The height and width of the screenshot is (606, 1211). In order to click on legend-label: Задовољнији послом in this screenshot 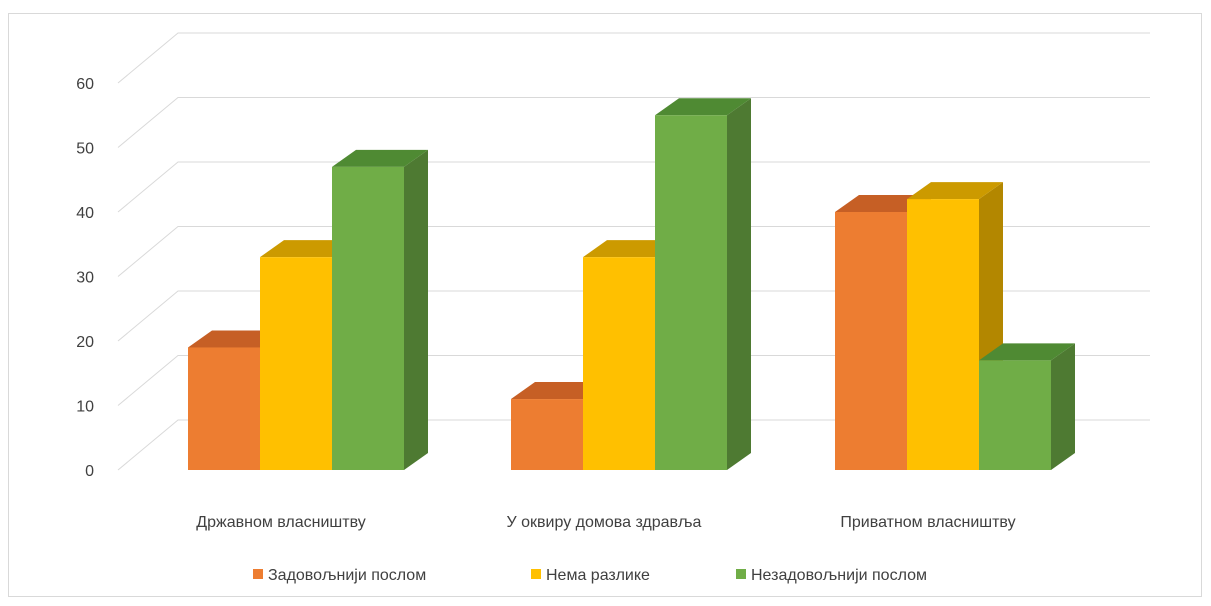, I will do `click(347, 575)`.